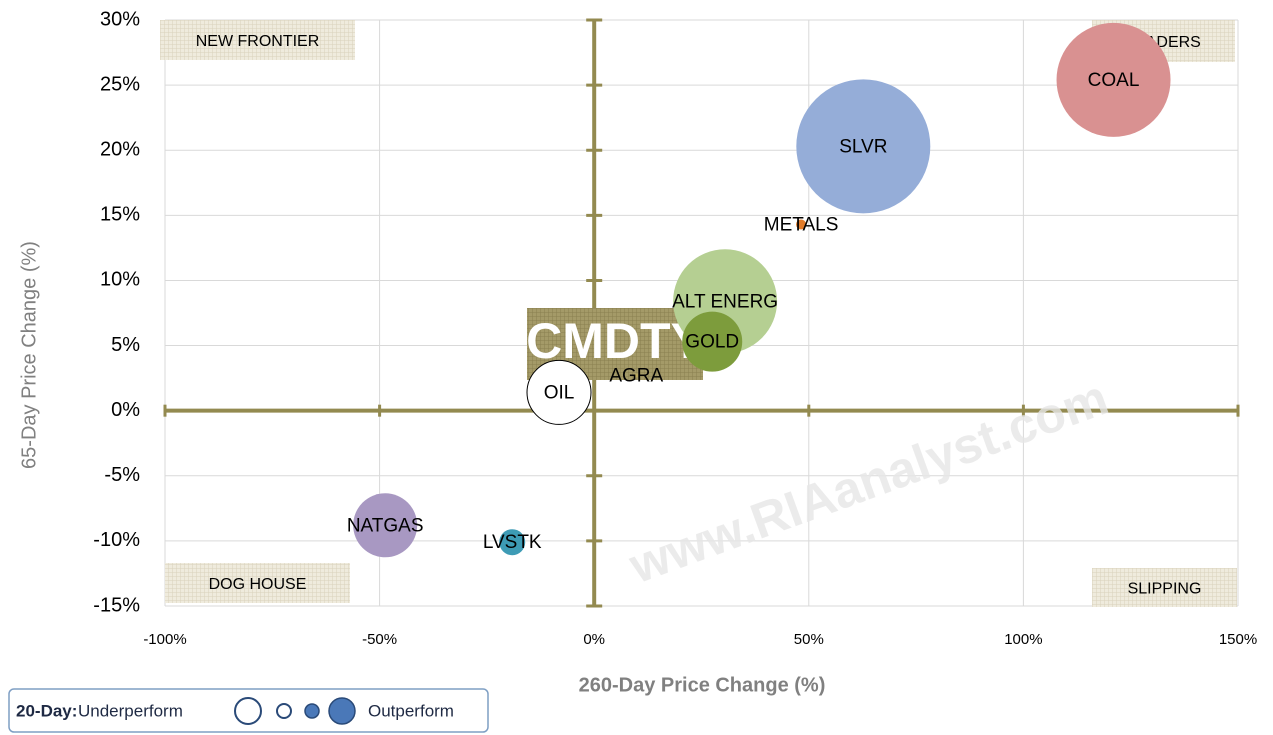 The width and height of the screenshot is (1273, 735). I want to click on x-tick-label: 50%, so click(809, 639).